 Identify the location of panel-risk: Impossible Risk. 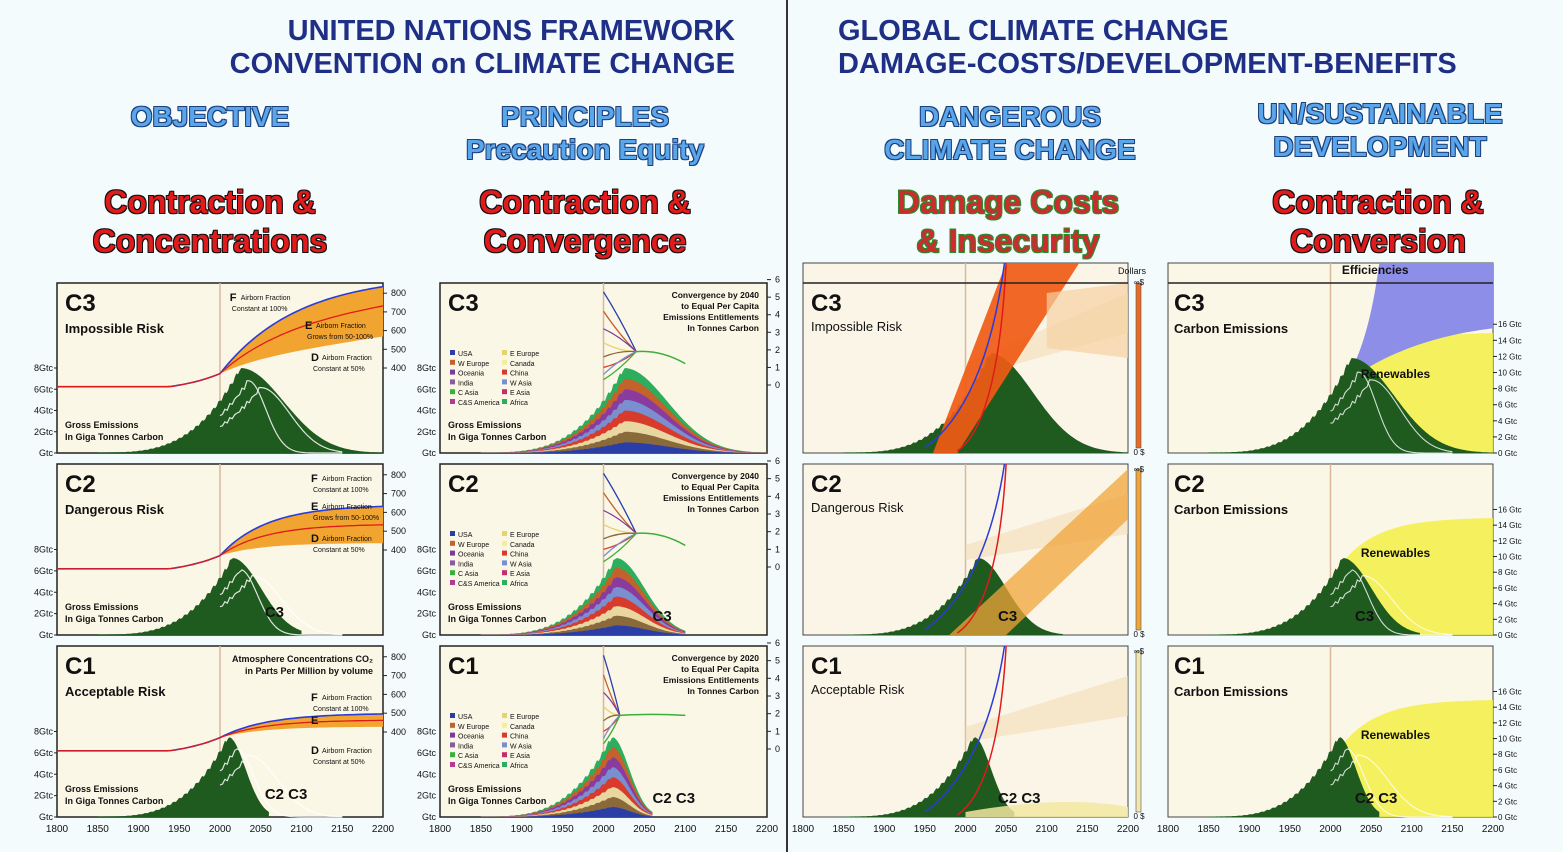
(115, 328).